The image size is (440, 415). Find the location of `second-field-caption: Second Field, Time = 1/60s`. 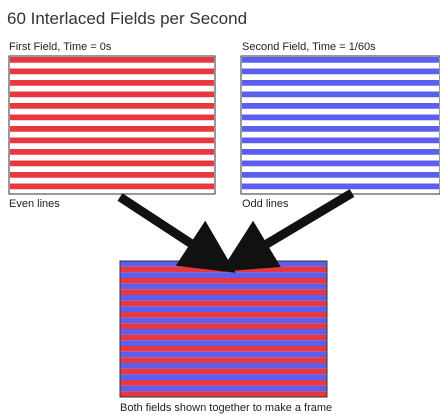

second-field-caption: Second Field, Time = 1/60s is located at coordinates (309, 47).